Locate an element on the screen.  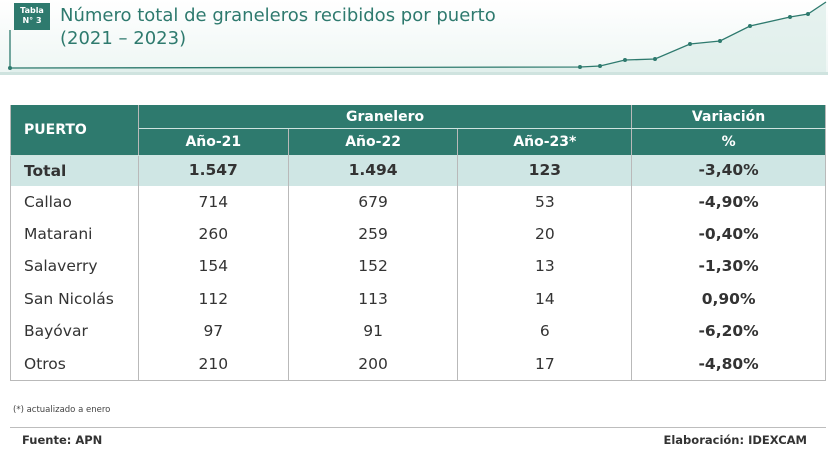
table-cell: 679 is located at coordinates (373, 201).